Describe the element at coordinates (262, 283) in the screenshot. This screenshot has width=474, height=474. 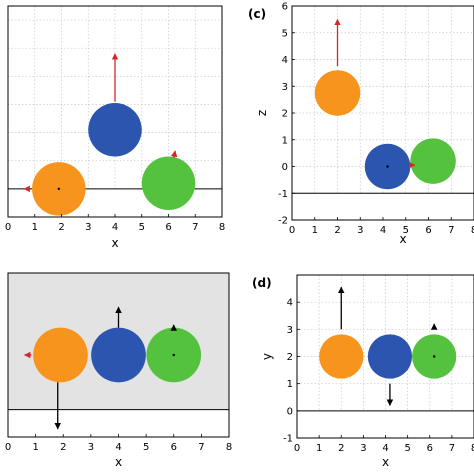
I see `panel-label: (d)` at that location.